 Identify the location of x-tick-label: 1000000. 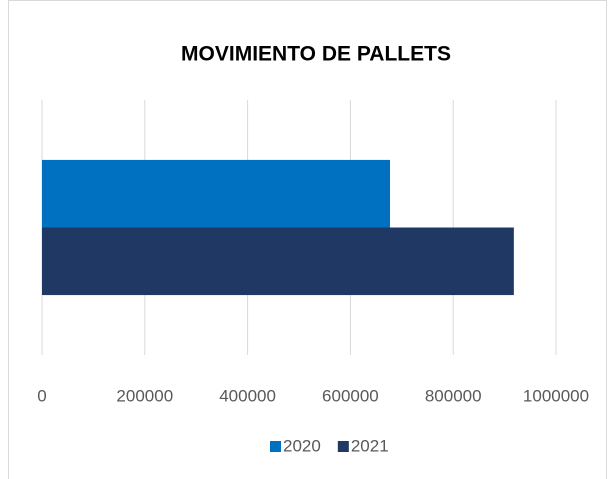
(556, 395).